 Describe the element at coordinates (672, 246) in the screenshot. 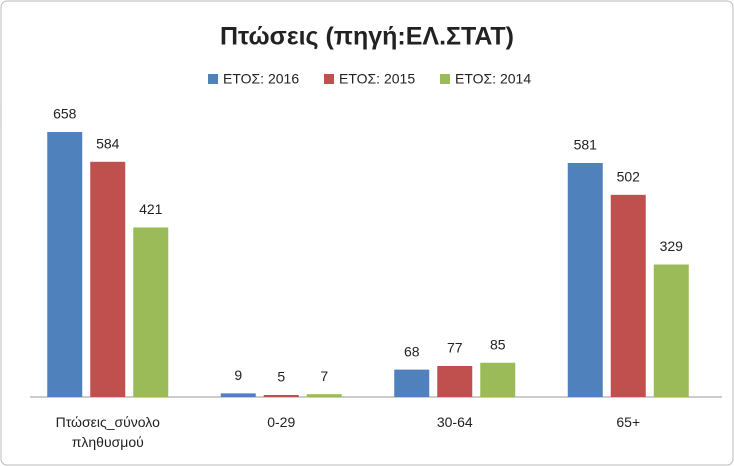

I see `data-label: 329` at that location.